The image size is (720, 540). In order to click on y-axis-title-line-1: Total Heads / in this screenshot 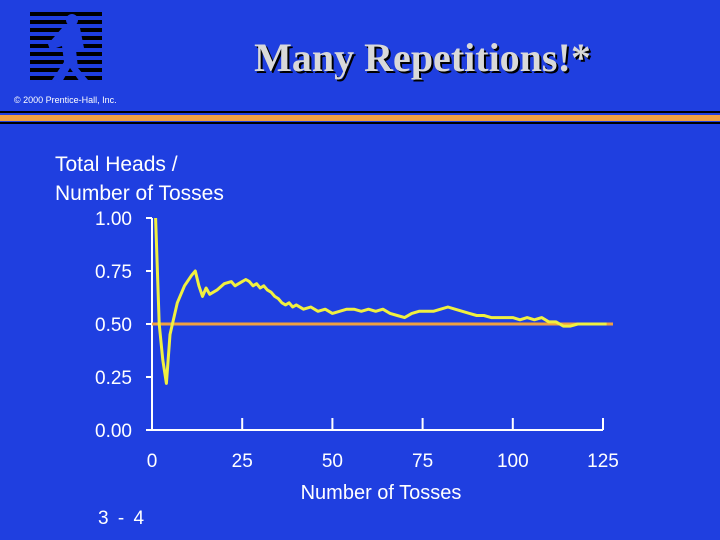, I will do `click(116, 164)`.